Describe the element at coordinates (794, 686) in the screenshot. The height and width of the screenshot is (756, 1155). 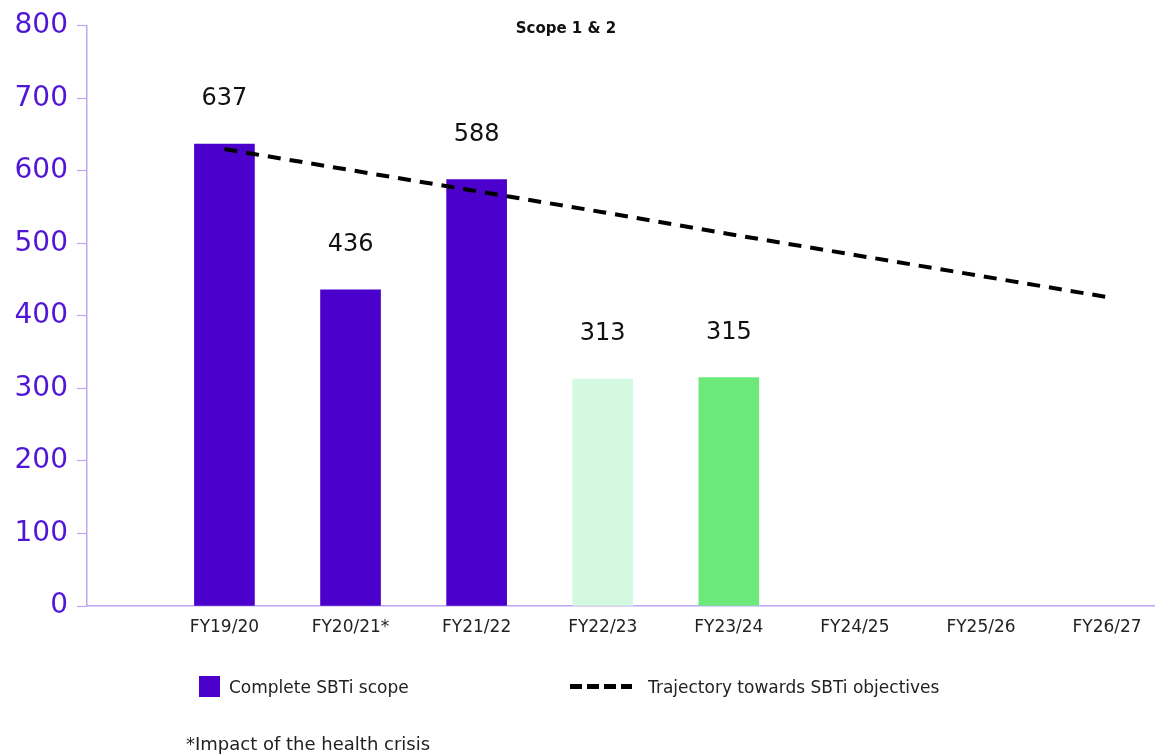
I see `legend-label: Trajectory towards SBTi objectives` at that location.